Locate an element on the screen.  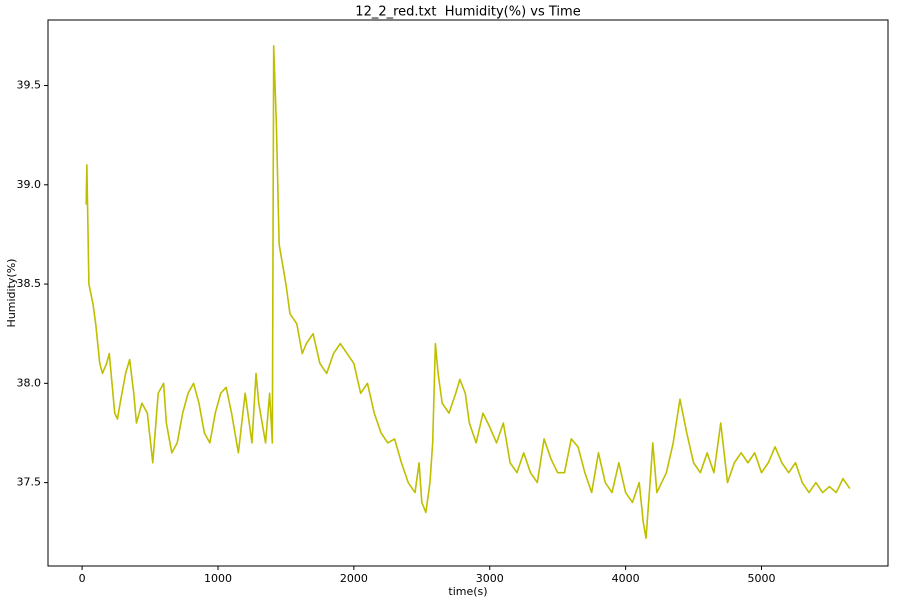
x-tick-label: 3000 is located at coordinates (490, 578).